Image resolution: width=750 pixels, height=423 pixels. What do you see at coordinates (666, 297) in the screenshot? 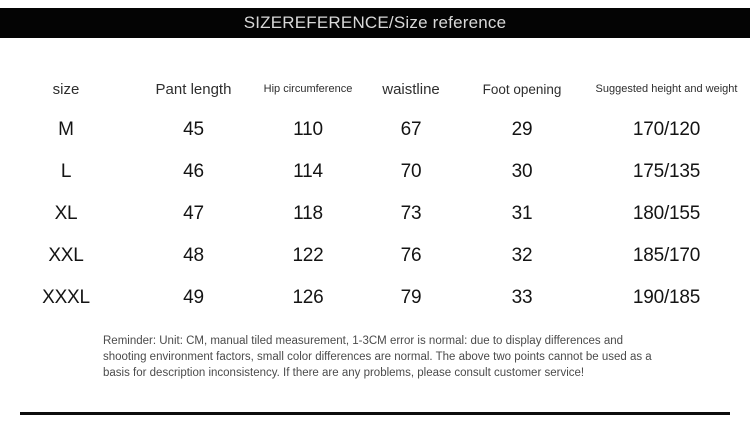
I see `table-cell: 190/185` at bounding box center [666, 297].